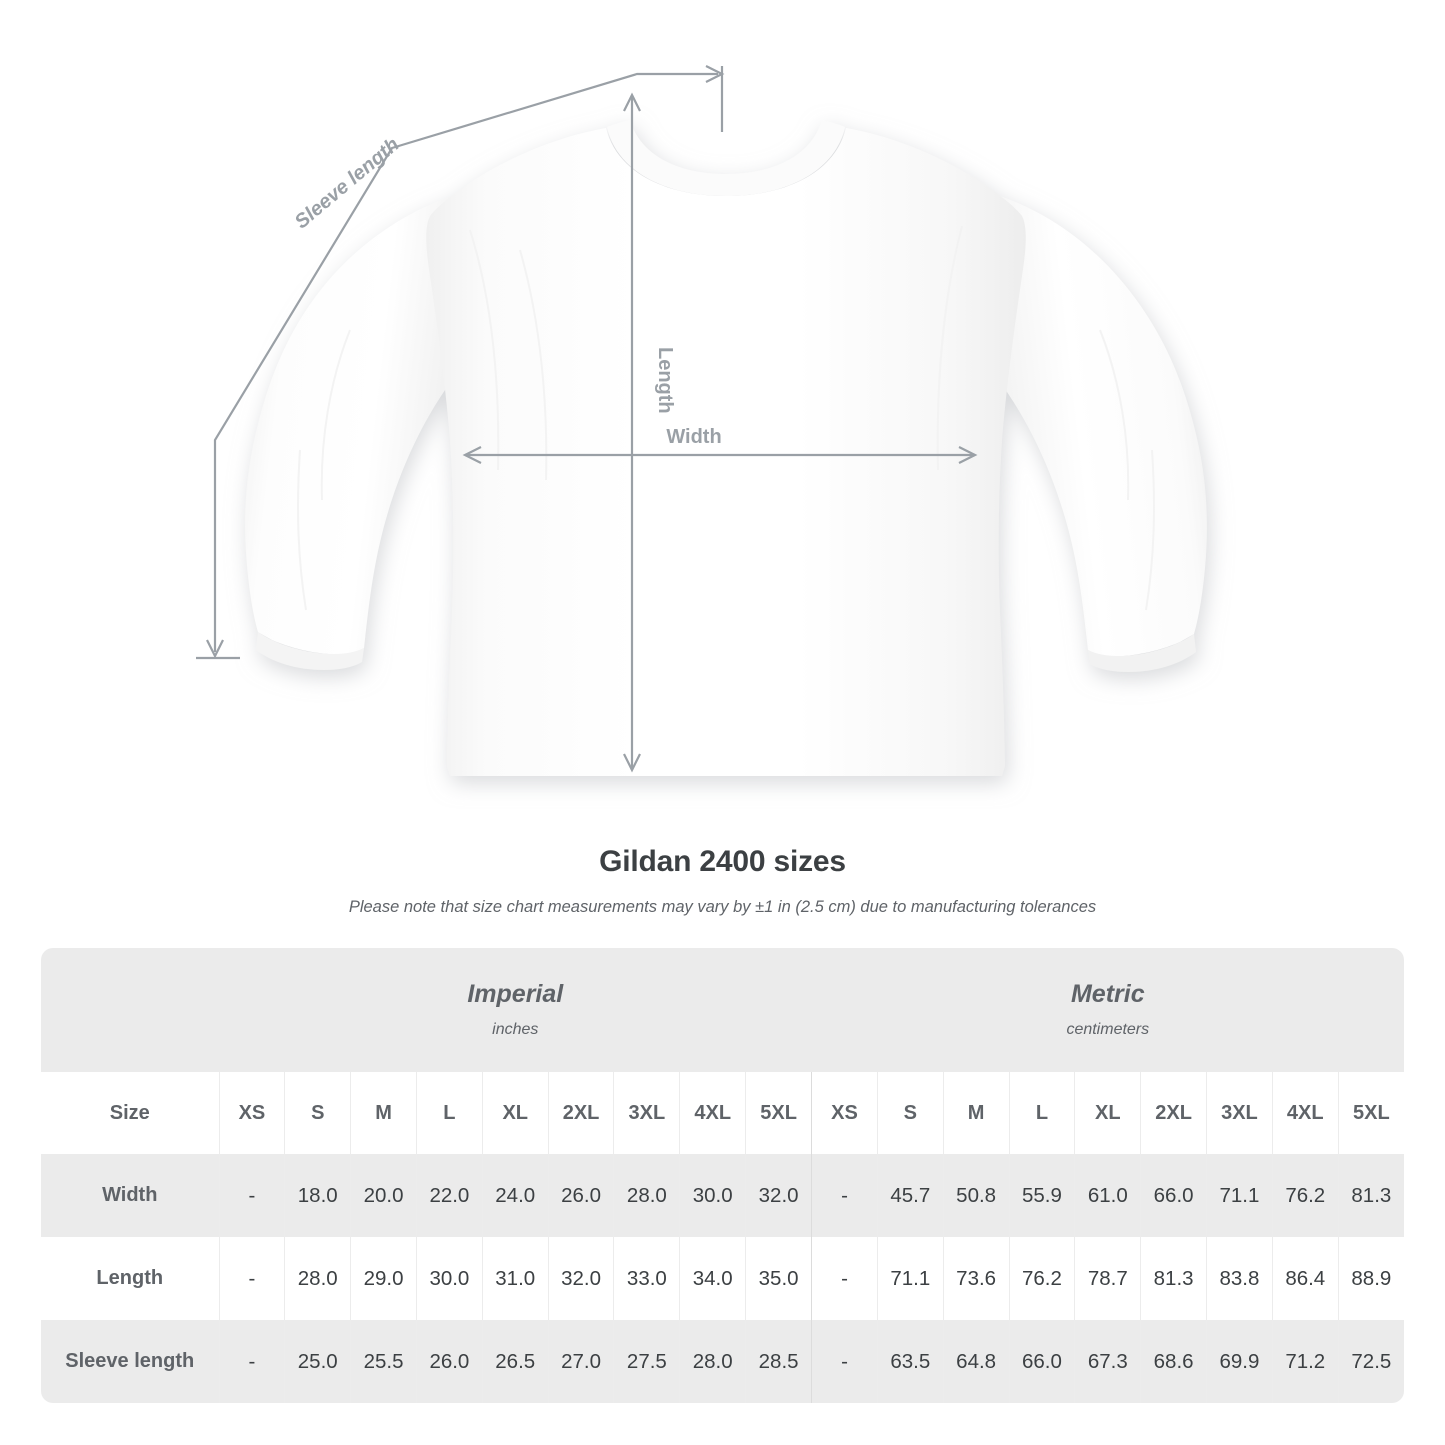  Describe the element at coordinates (1107, 1113) in the screenshot. I see `header-cell-metric-xl: XL` at that location.